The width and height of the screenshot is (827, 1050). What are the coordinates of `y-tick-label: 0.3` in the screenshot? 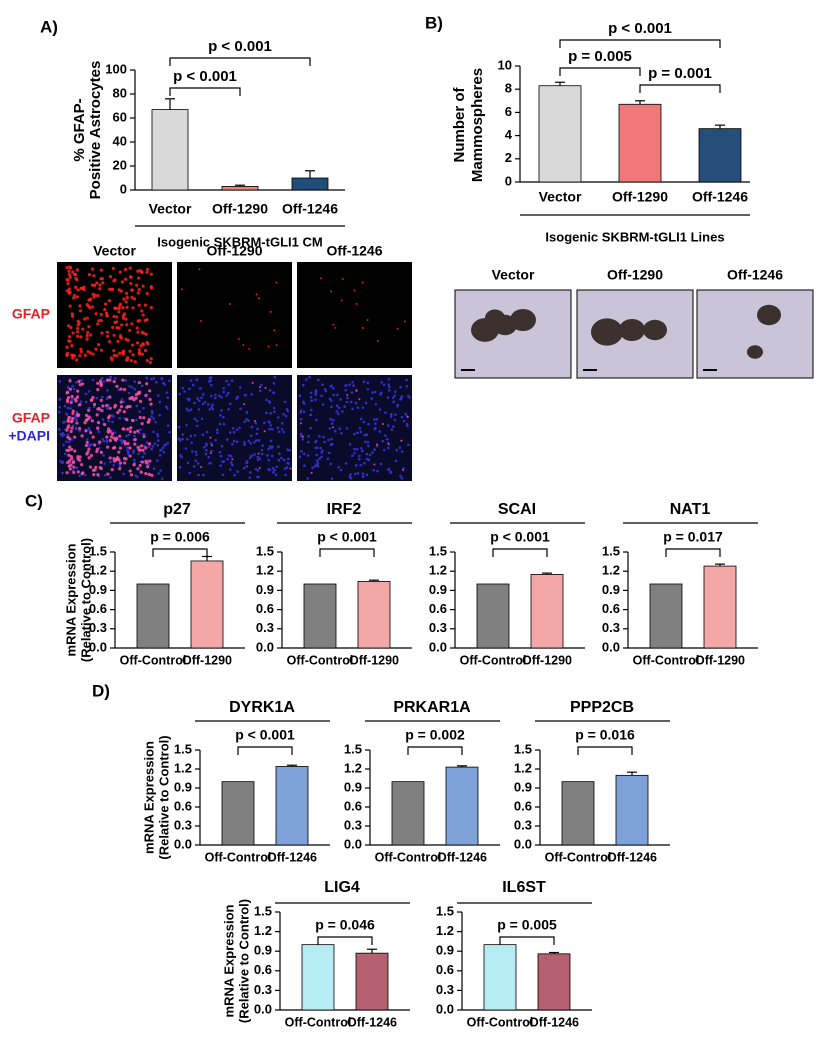 It's located at (438, 627).